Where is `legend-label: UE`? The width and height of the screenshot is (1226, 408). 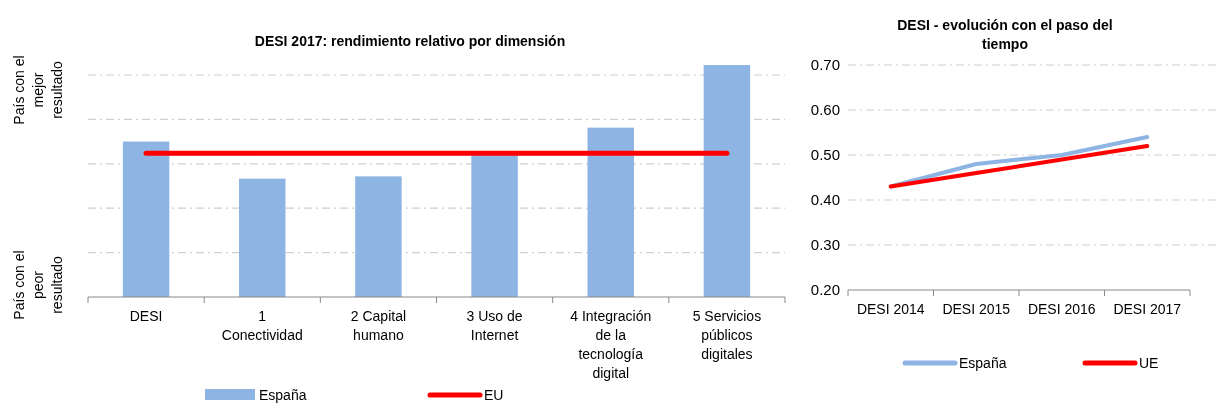
legend-label: UE is located at coordinates (1149, 363).